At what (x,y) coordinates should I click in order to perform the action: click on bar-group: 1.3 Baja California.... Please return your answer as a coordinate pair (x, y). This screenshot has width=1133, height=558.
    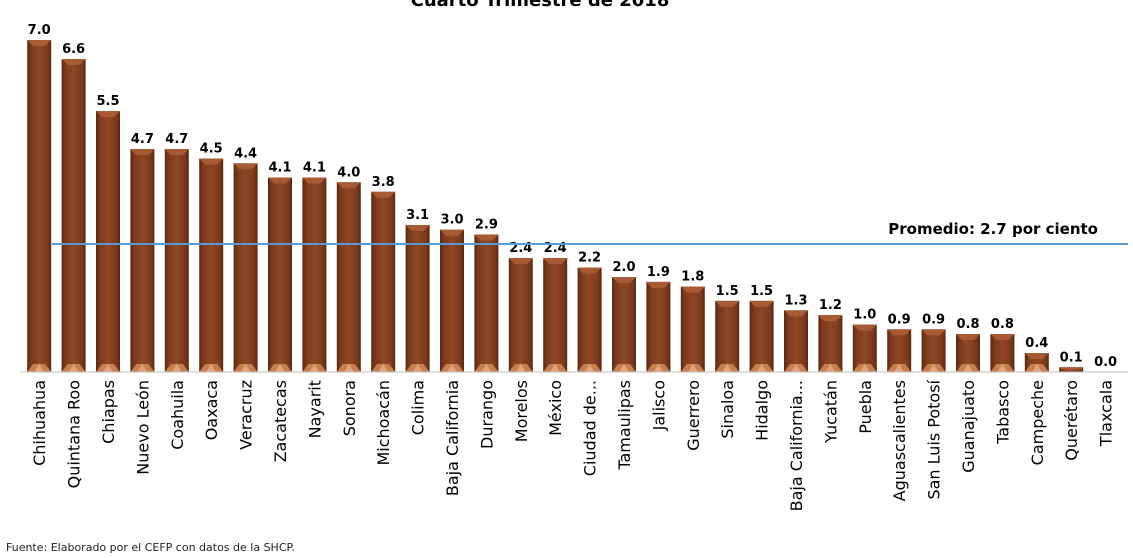
    Looking at the image, I should click on (796, 402).